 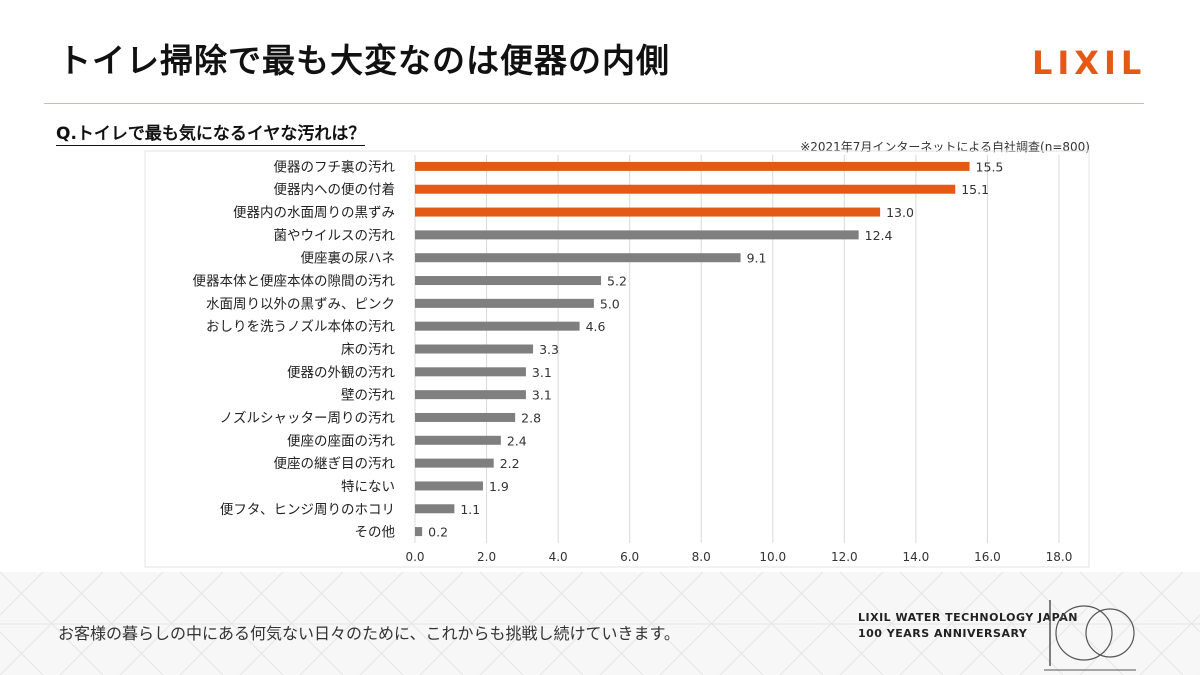 I want to click on category-label: 特にない, so click(x=368, y=487).